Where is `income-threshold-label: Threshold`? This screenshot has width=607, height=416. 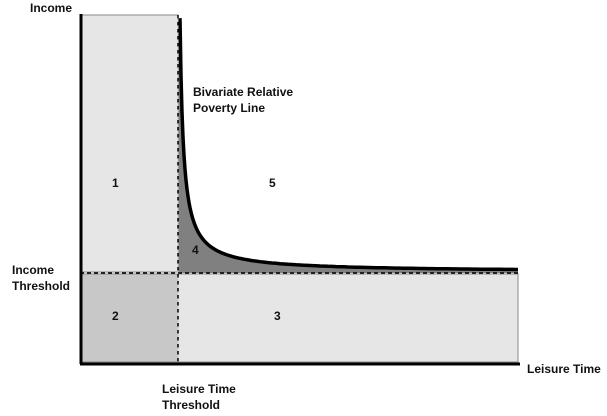 income-threshold-label: Threshold is located at coordinates (41, 286).